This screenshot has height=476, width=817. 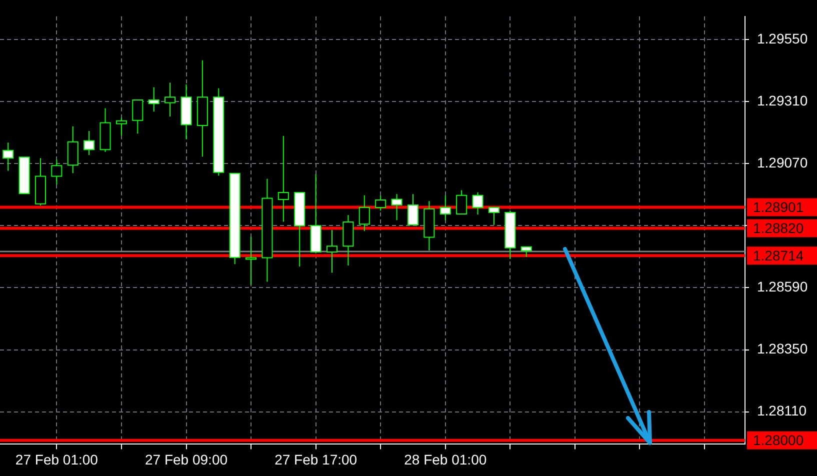 I want to click on y-tick-label: 1.28110, so click(x=782, y=410).